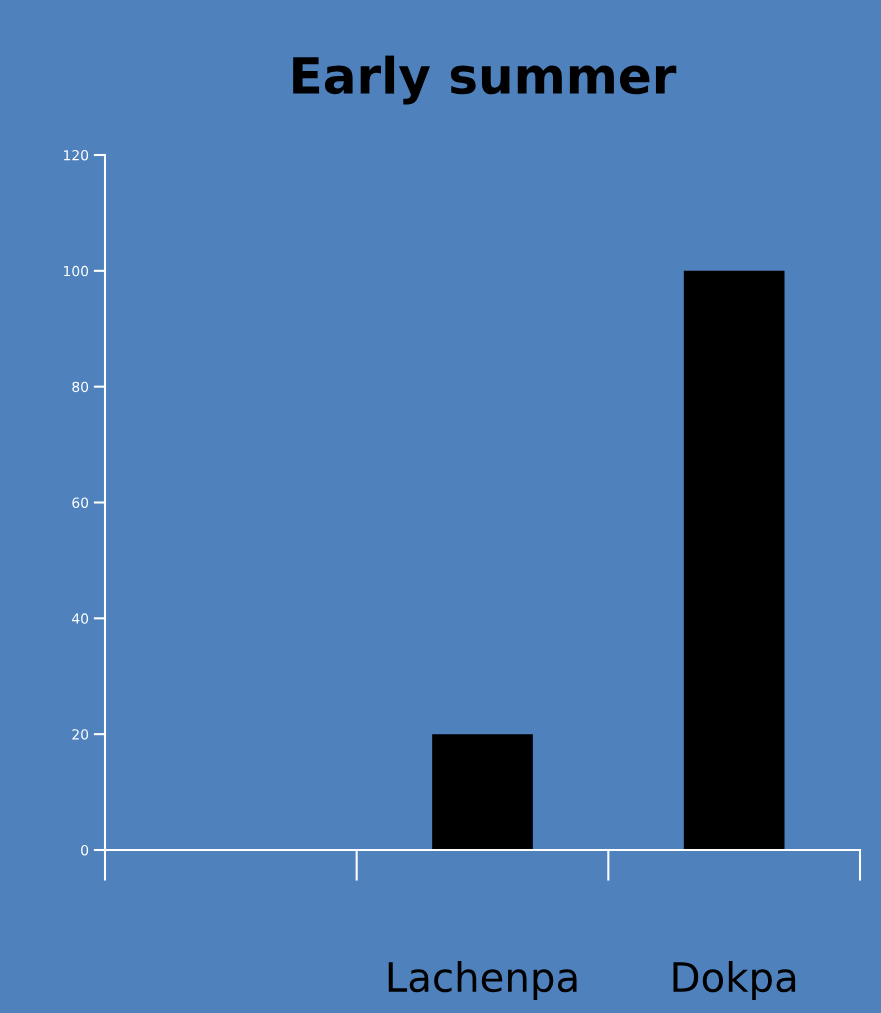  Describe the element at coordinates (485, 80) in the screenshot. I see `chart-title: Early summer` at that location.